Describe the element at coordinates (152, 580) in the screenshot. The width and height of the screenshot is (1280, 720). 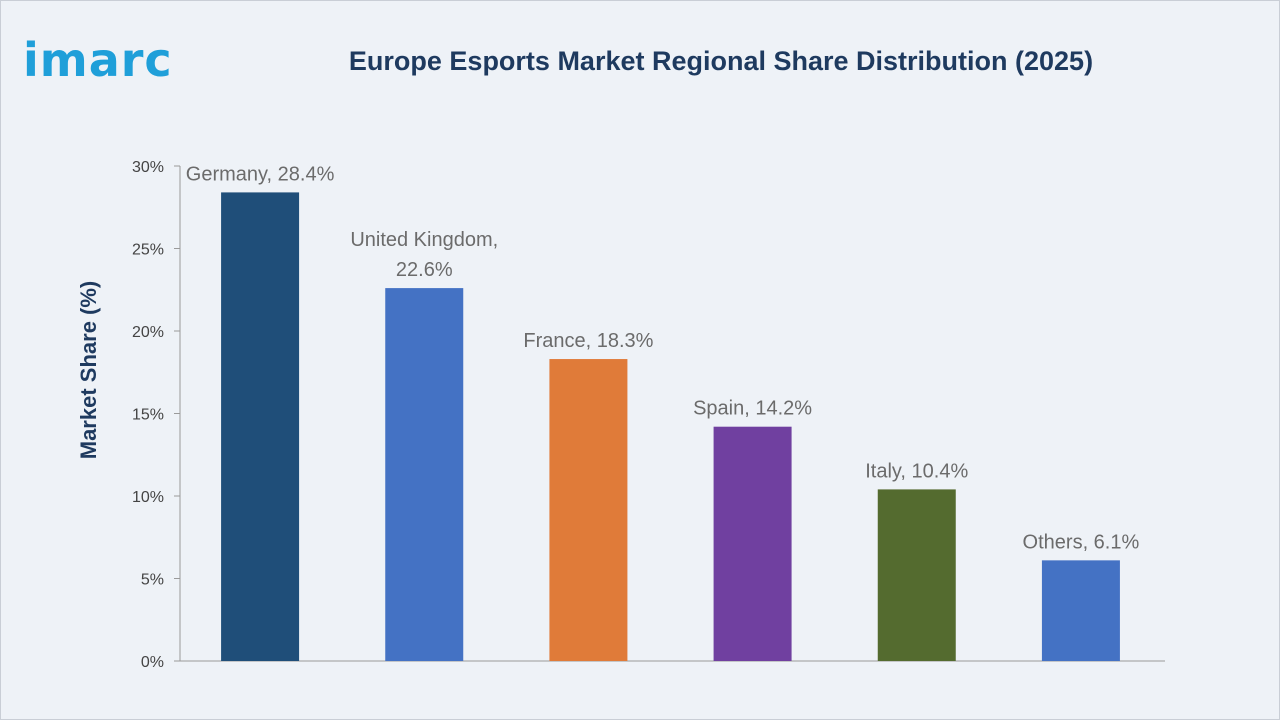
I see `y-tick-label: 5%` at that location.